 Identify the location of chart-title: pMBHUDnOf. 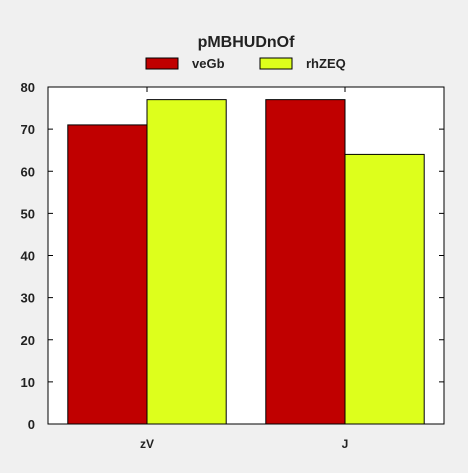
(247, 42).